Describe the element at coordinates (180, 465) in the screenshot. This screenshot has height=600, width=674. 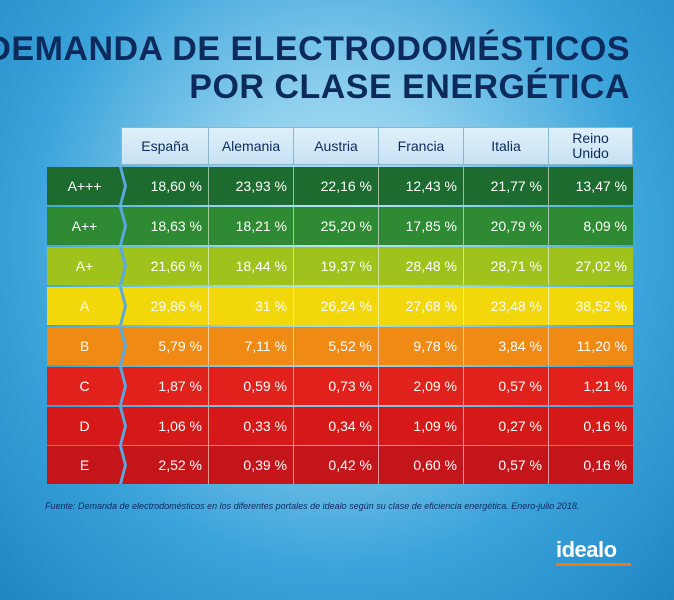
I see `table-cell: 2,52 %` at that location.